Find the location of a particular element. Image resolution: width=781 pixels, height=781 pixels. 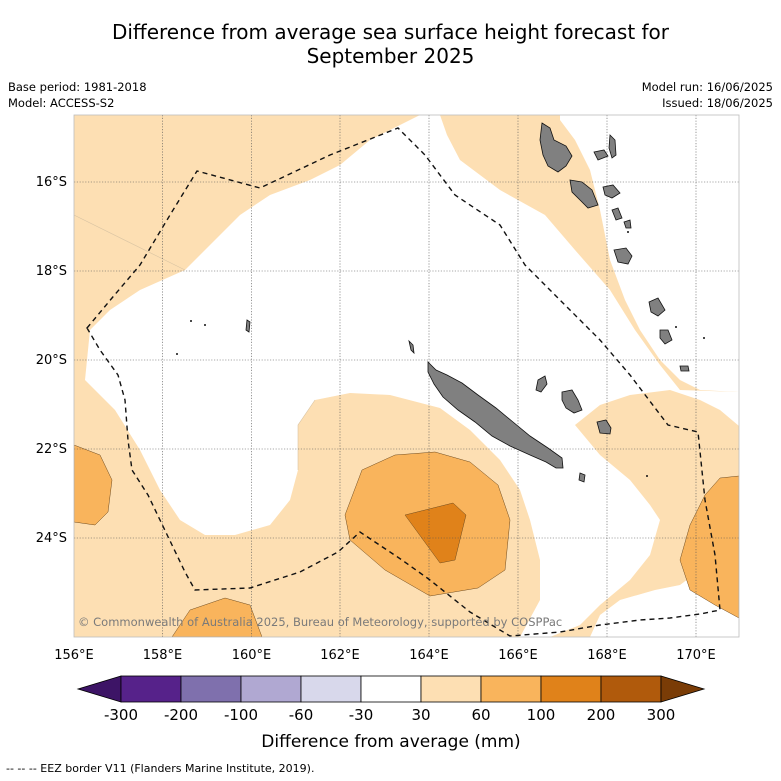

mare-land is located at coordinates (604, 427).